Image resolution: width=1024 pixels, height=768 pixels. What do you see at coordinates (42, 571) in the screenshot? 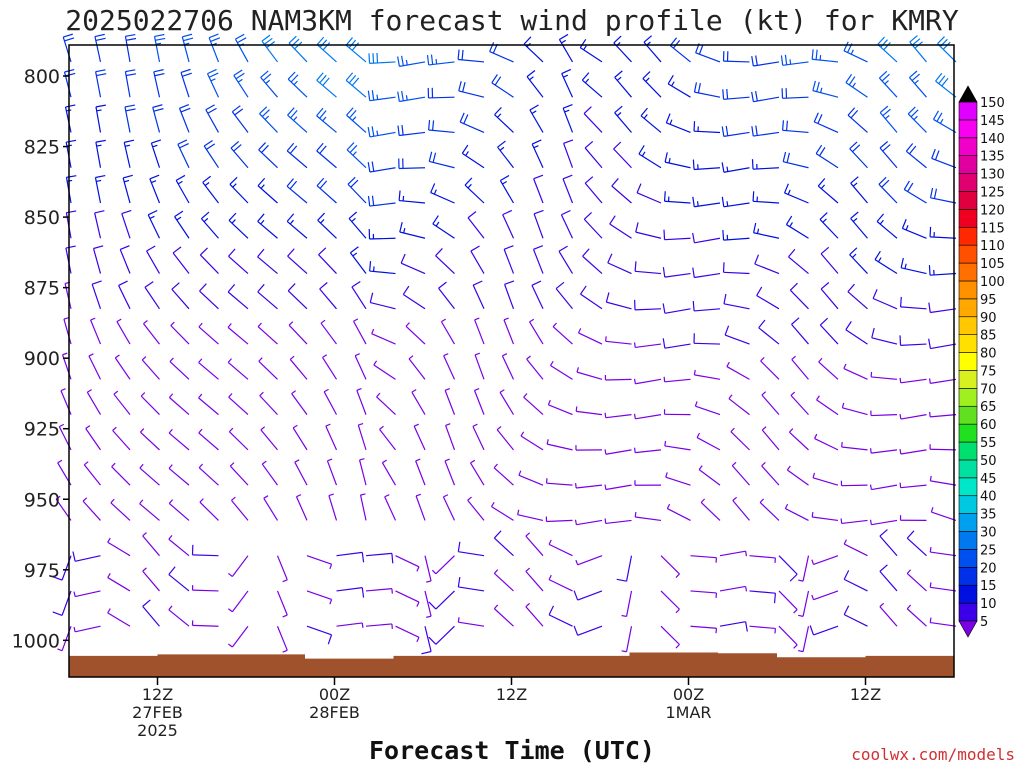
I see `y-tick-label: 975` at bounding box center [42, 571].